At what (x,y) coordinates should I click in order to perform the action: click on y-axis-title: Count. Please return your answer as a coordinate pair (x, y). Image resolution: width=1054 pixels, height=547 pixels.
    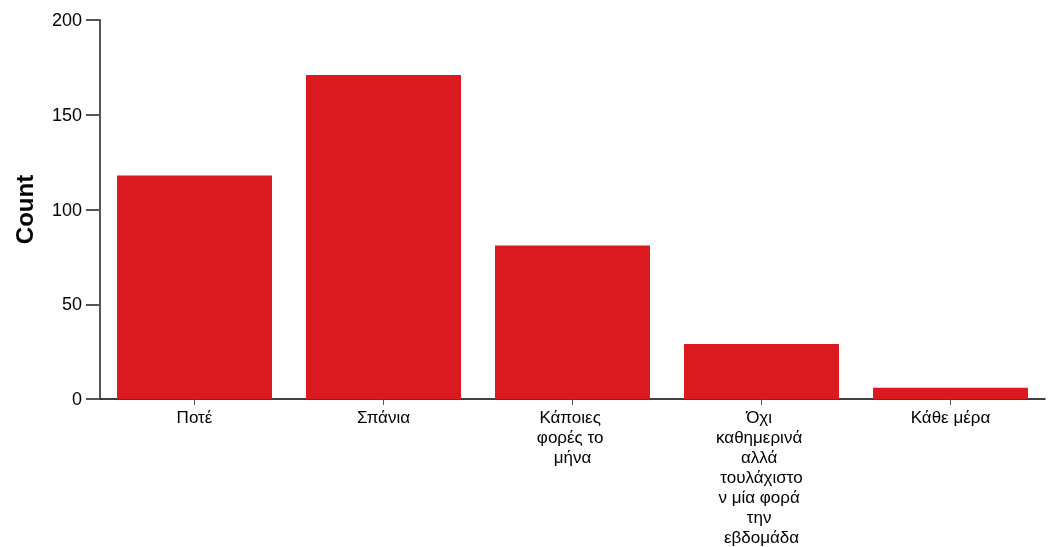
    Looking at the image, I should click on (24, 209).